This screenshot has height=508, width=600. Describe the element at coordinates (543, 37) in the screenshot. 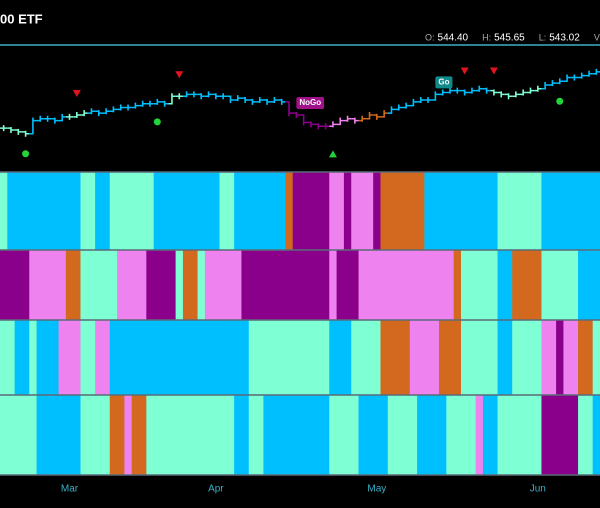

I see `ohlcv-label: L:` at that location.